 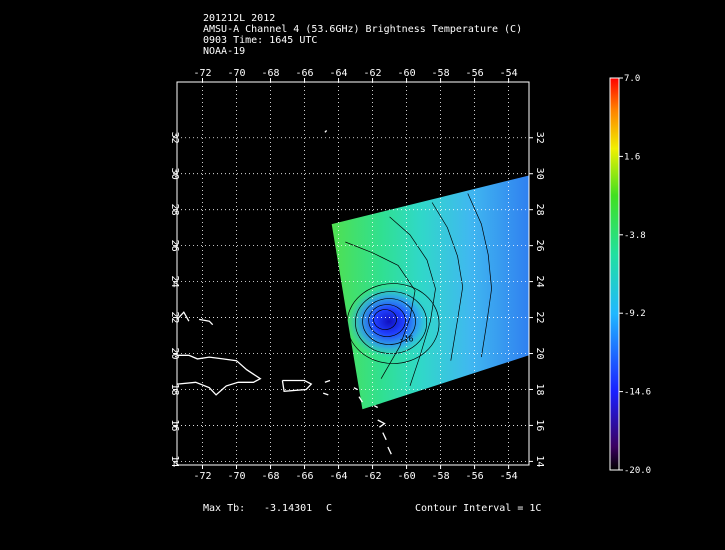 What do you see at coordinates (260, 40) in the screenshot?
I see `title-line-3: 0903 Time: 1645 UTC` at bounding box center [260, 40].